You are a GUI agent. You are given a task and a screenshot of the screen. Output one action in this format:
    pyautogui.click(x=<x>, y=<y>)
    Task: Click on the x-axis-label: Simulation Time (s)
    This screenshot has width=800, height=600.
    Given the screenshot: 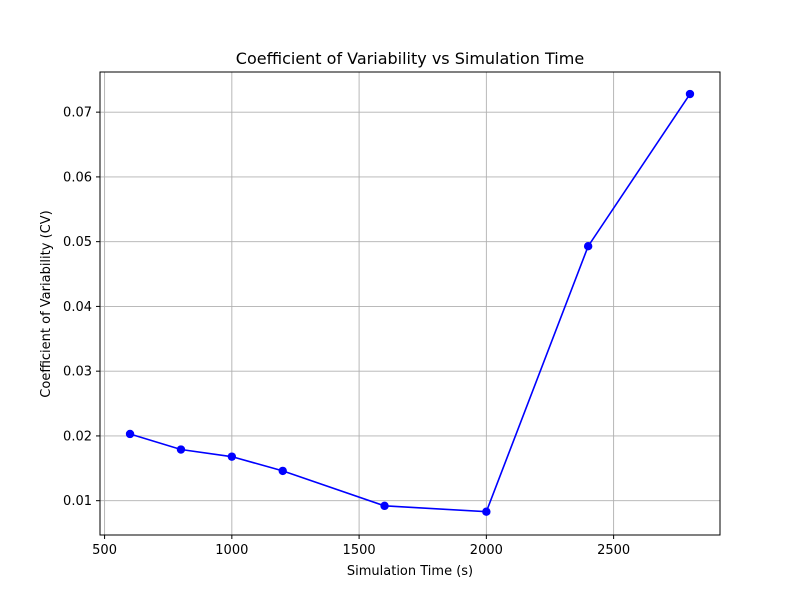 What is the action you would take?
    pyautogui.click(x=410, y=571)
    